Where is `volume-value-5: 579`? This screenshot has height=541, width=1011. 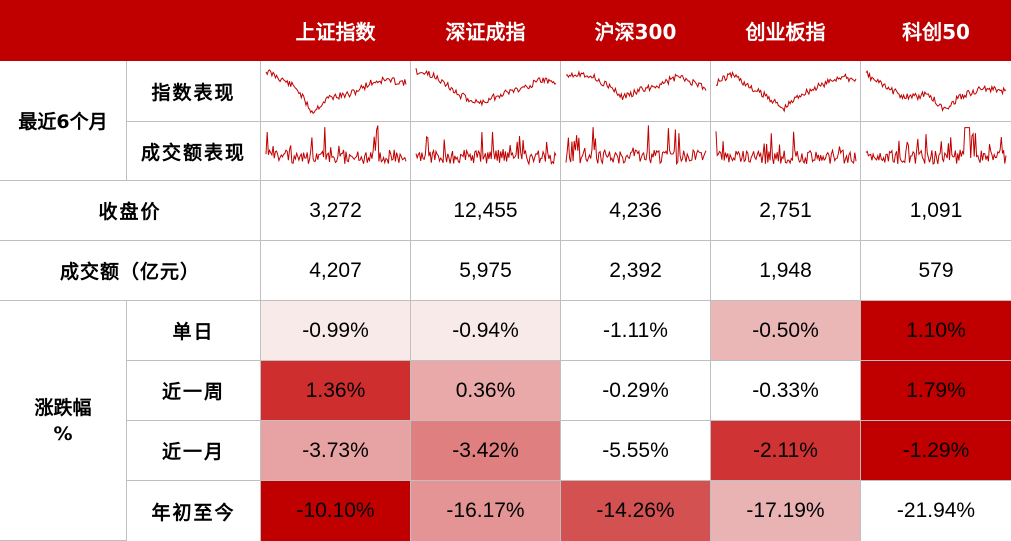
volume-value-5: 579 is located at coordinates (936, 271).